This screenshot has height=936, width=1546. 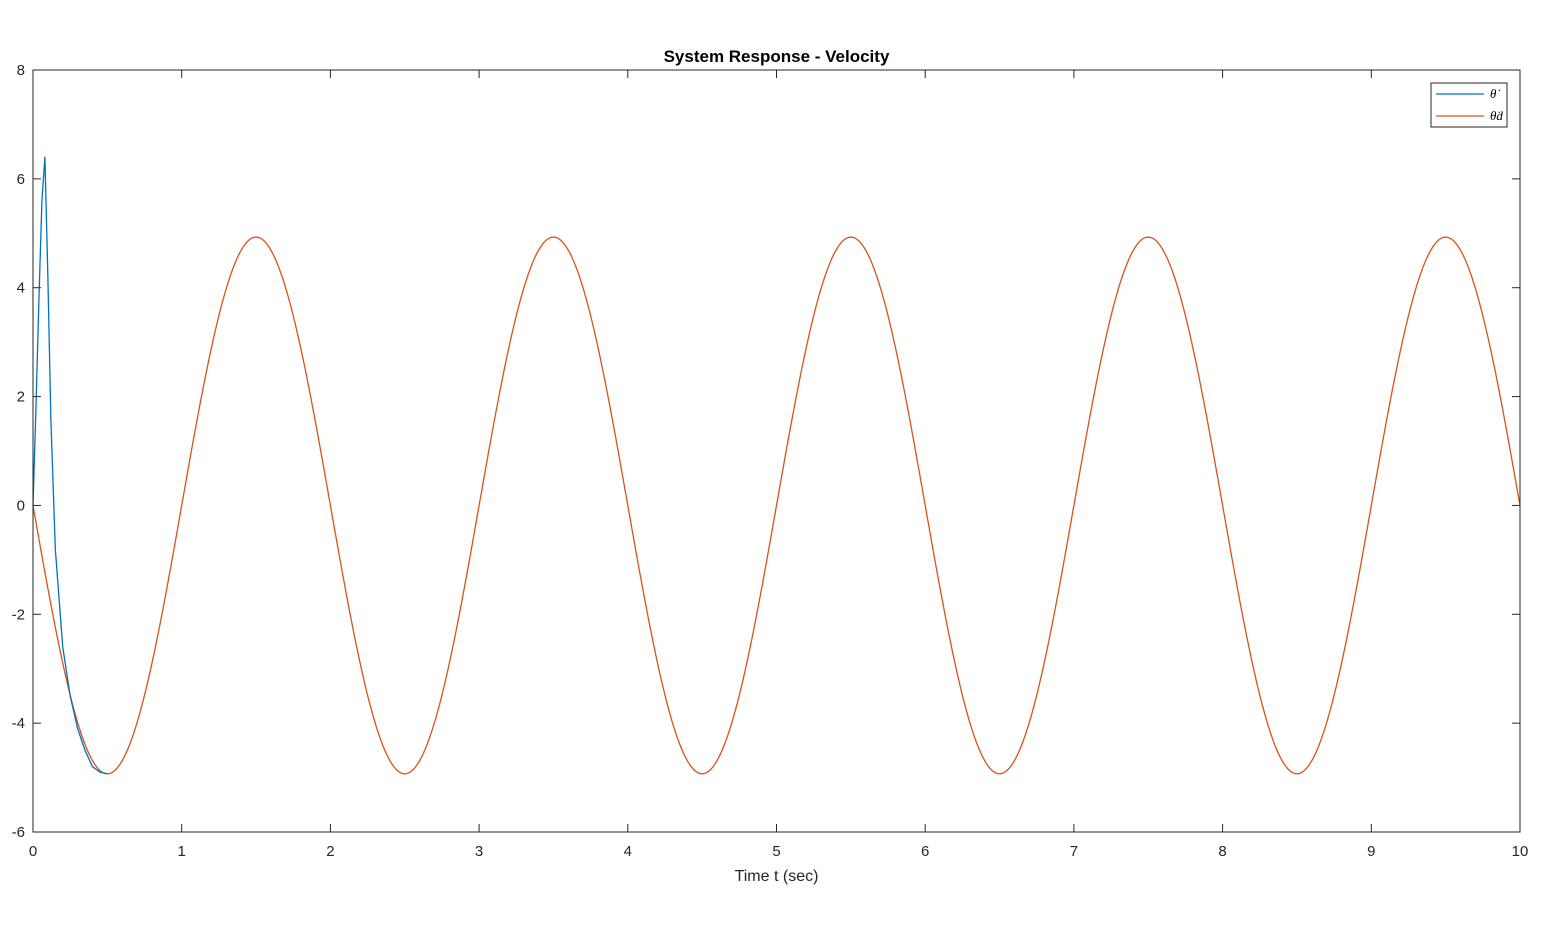 I want to click on x-tick-label: 5, so click(x=776, y=851).